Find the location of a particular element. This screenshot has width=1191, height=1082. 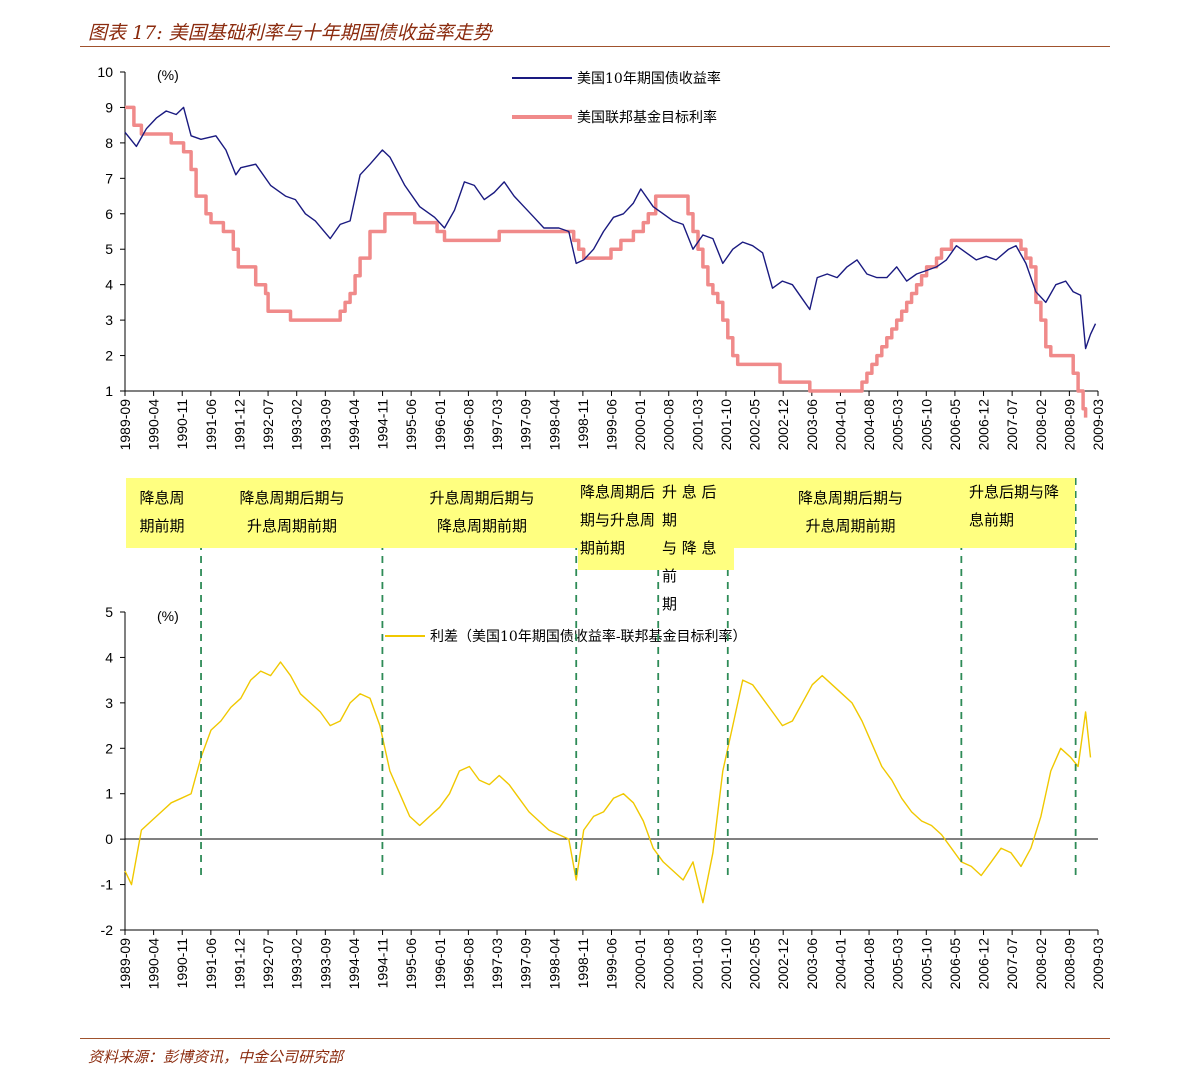

y-tick-label: 0 is located at coordinates (109, 839).